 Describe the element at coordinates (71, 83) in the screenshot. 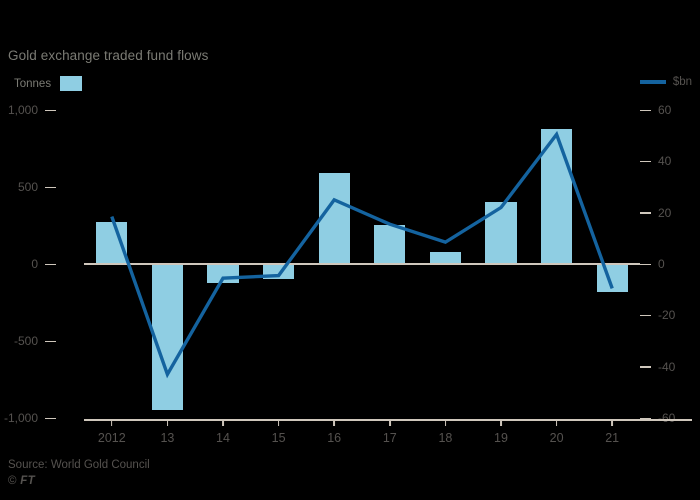

I see `legend-bar-swatch-icon` at that location.